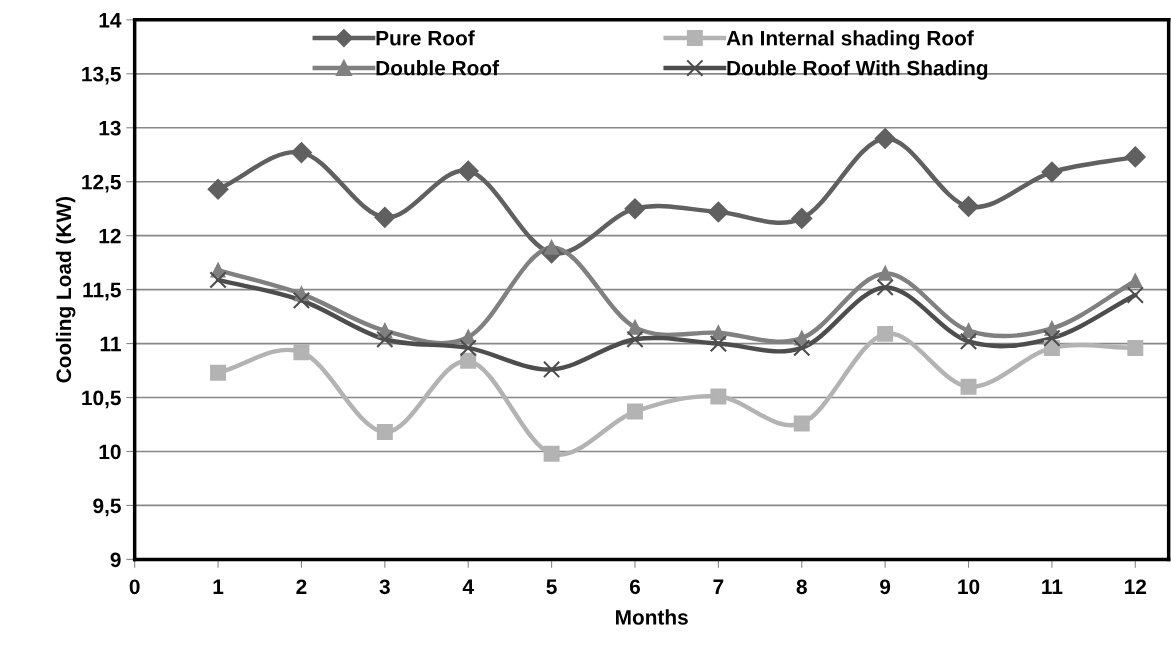 This screenshot has width=1171, height=662. What do you see at coordinates (110, 452) in the screenshot?
I see `y-tick-label: 10` at bounding box center [110, 452].